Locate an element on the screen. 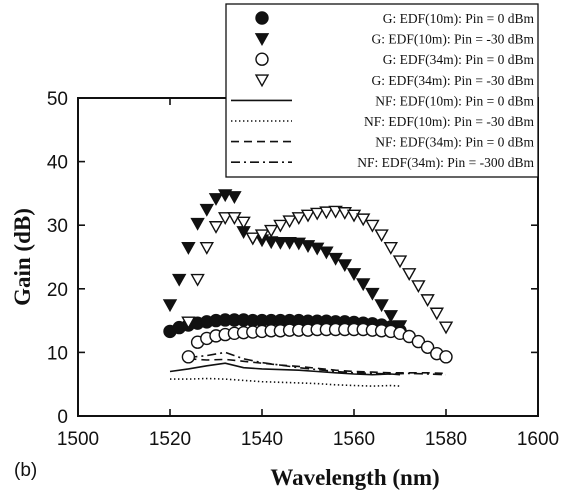  legend-label: G: EDF(10m): Pin = -30 dBm is located at coordinates (453, 39).